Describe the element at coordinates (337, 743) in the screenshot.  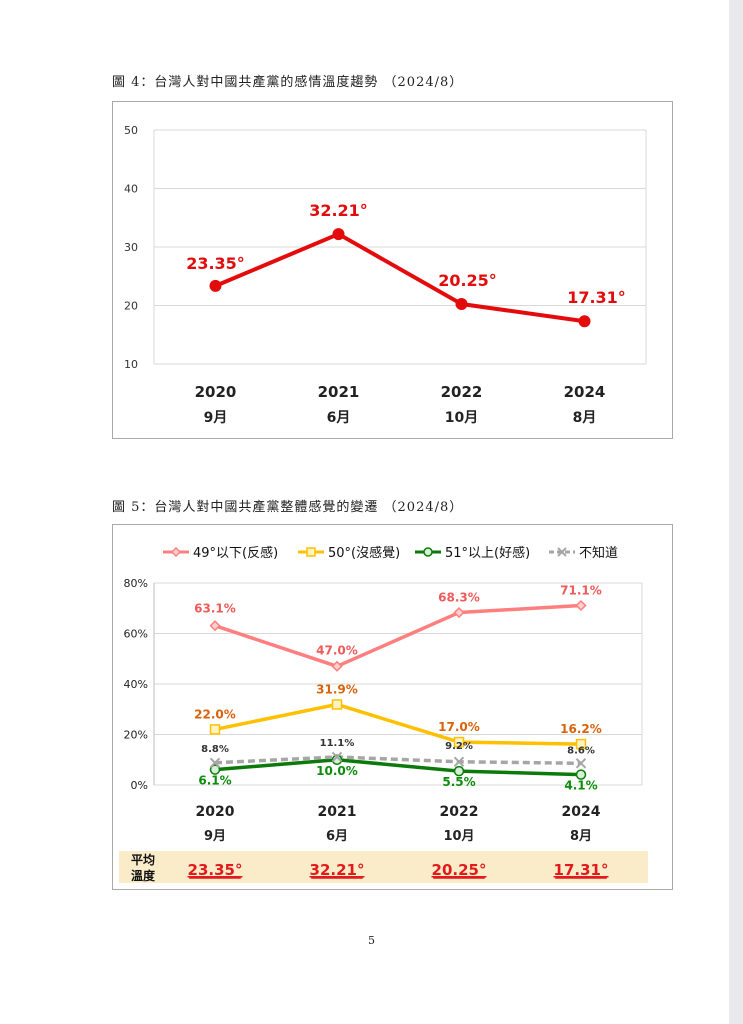
I see `data-label: 11.1%` at that location.